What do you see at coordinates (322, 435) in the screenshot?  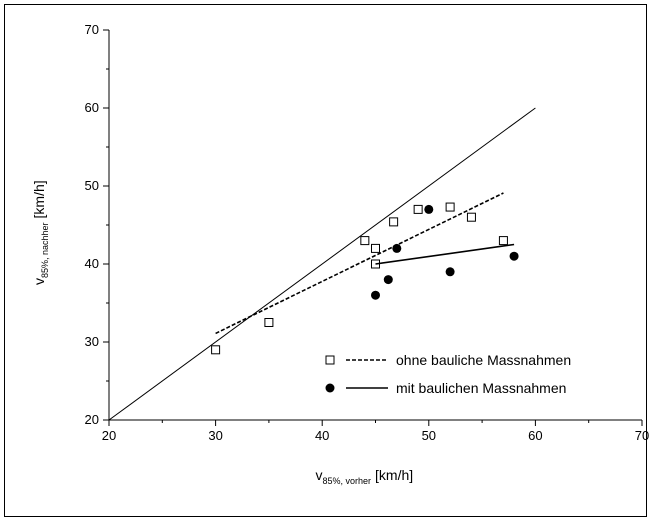 I see `x-tick-label: 40` at bounding box center [322, 435].